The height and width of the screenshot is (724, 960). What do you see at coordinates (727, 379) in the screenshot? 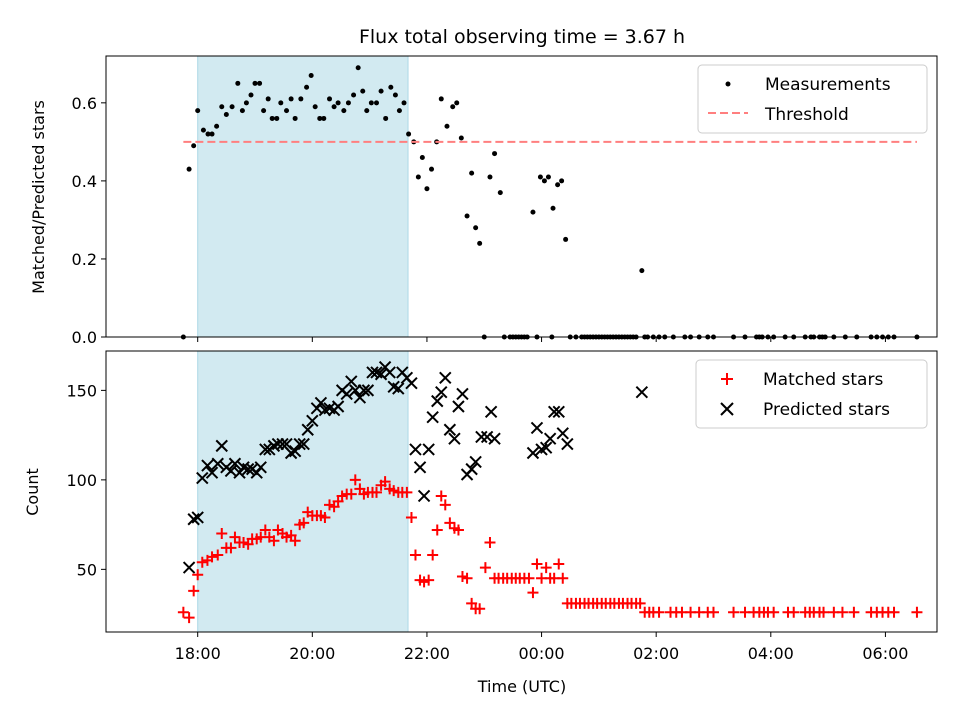
I see `legend-marker-matched-stars` at bounding box center [727, 379].